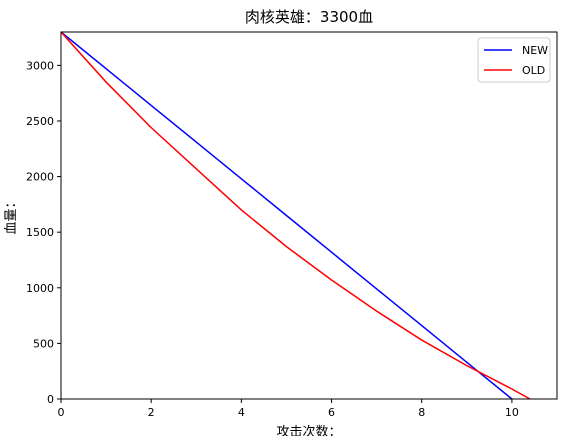  Describe the element at coordinates (50, 399) in the screenshot. I see `y-tick-label: 0` at that location.